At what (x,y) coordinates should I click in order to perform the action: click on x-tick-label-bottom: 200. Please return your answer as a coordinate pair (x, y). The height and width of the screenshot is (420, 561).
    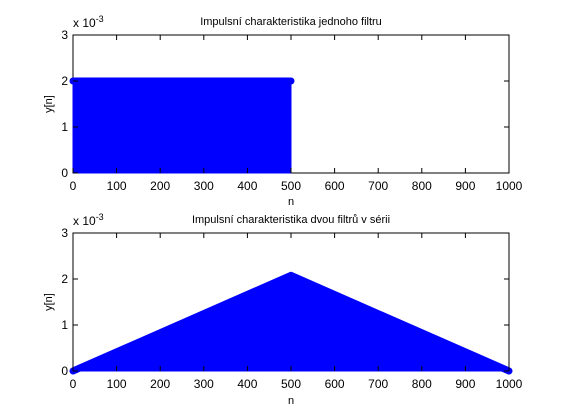
    Looking at the image, I should click on (160, 384).